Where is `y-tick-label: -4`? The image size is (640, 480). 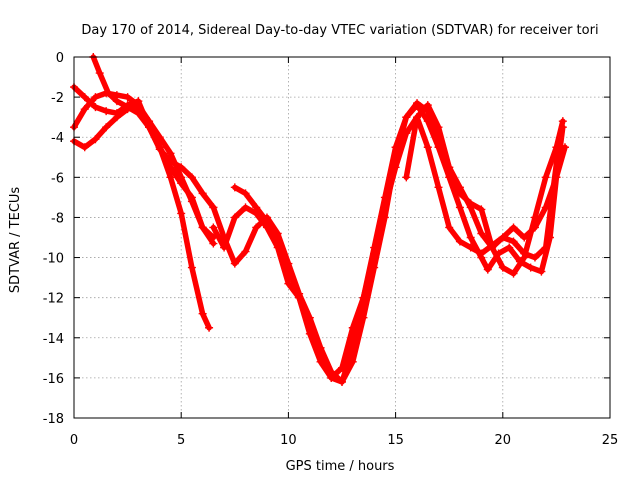
y-tick-label: -4 is located at coordinates (57, 138).